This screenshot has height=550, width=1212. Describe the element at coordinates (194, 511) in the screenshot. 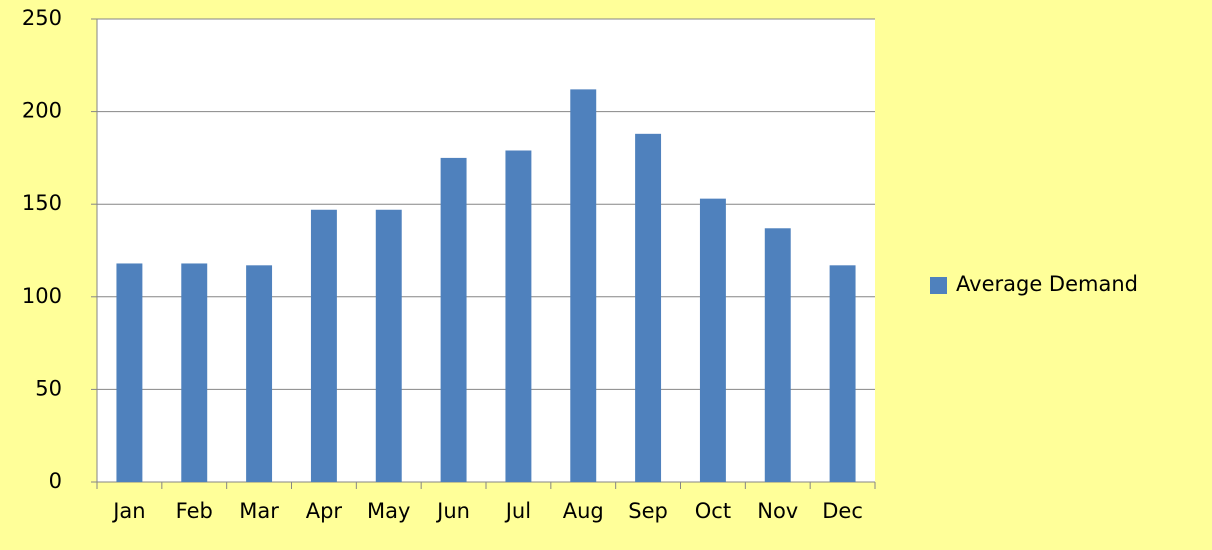

I see `x-tick-label: Feb` at that location.